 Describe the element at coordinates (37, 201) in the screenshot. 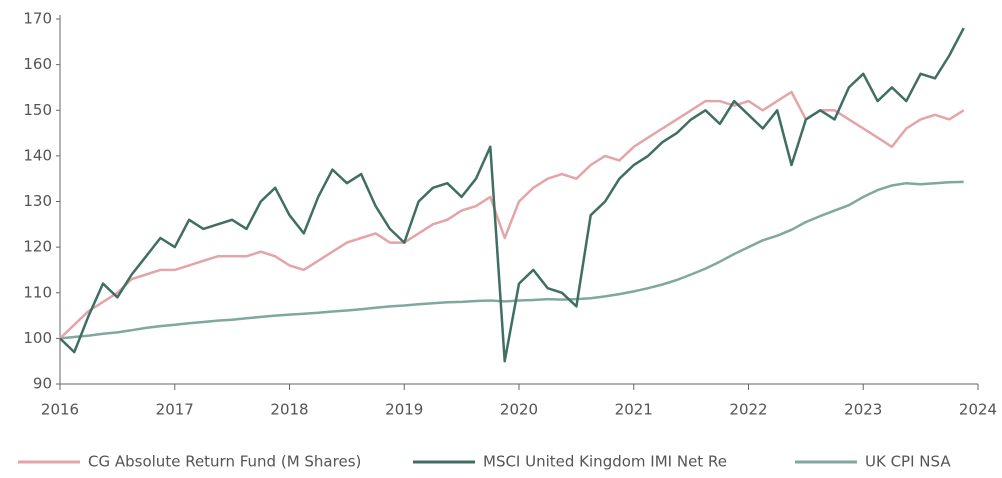

I see `y-tick-label: 130` at that location.